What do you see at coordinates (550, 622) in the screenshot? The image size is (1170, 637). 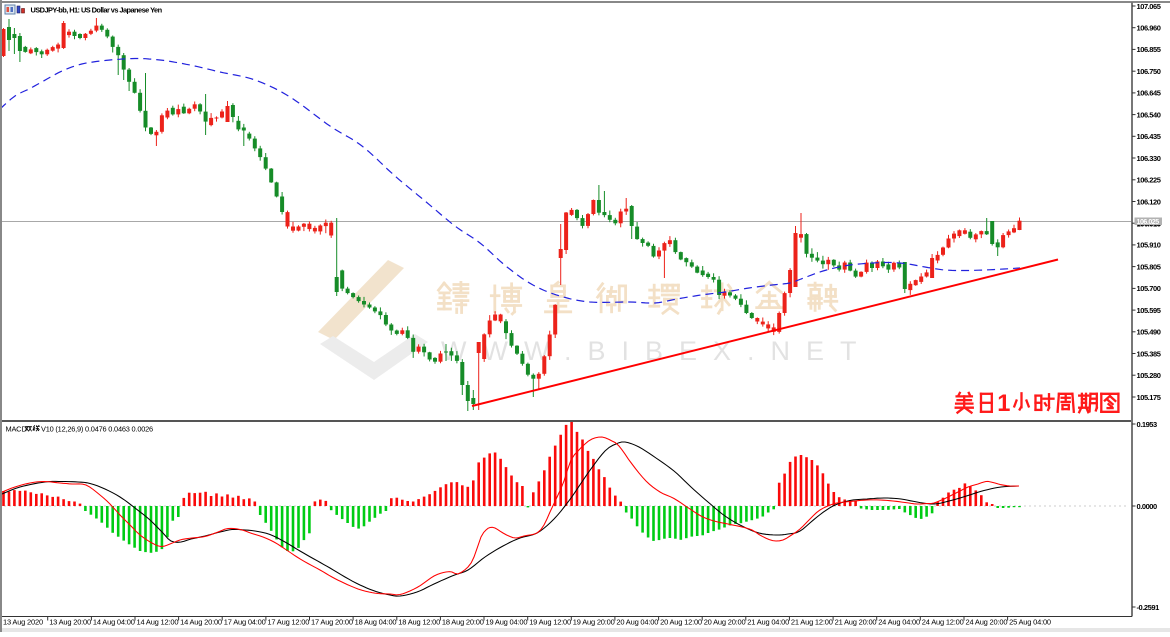 I see `svg-text: 19 Aug 12:00` at bounding box center [550, 622].